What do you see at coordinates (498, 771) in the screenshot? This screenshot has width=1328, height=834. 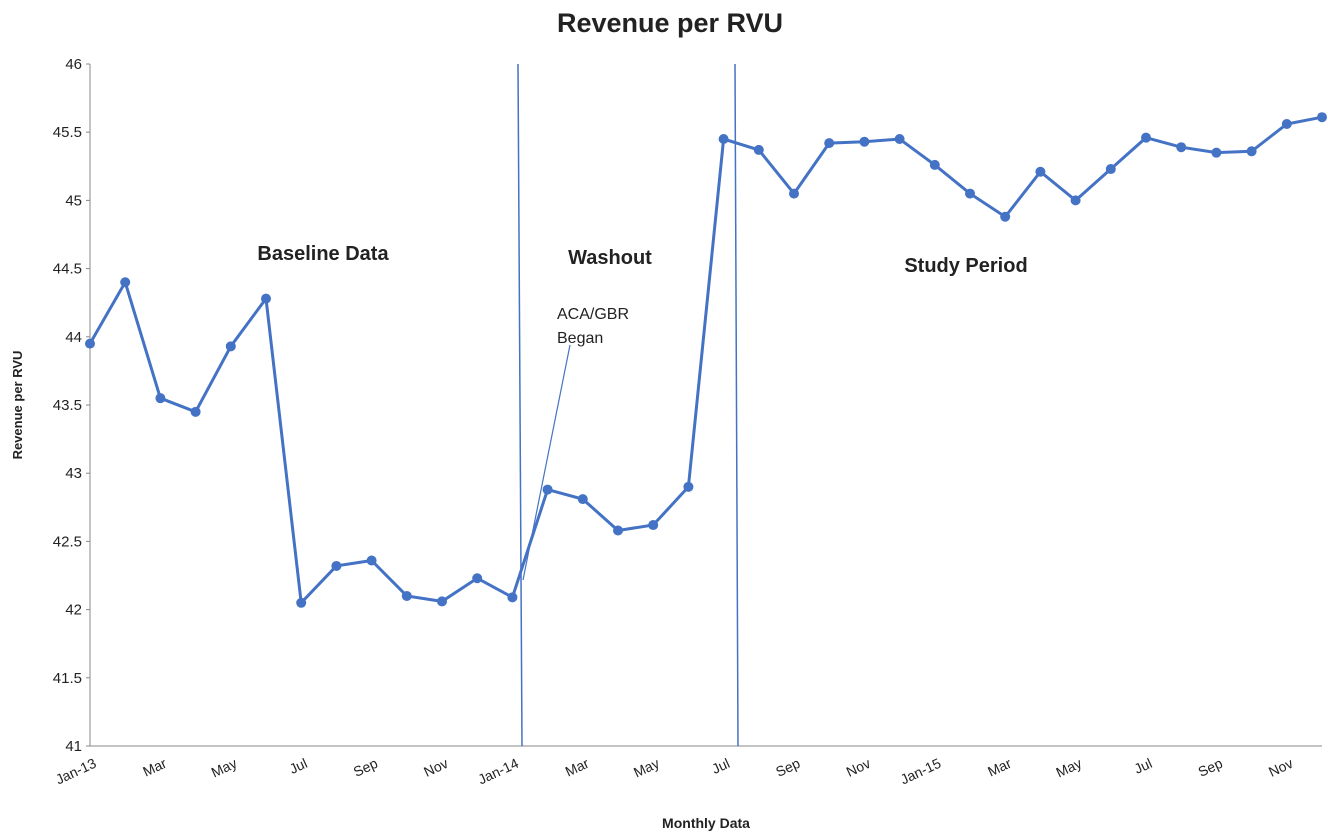 I see `x-tick-label: Jan-14` at bounding box center [498, 771].